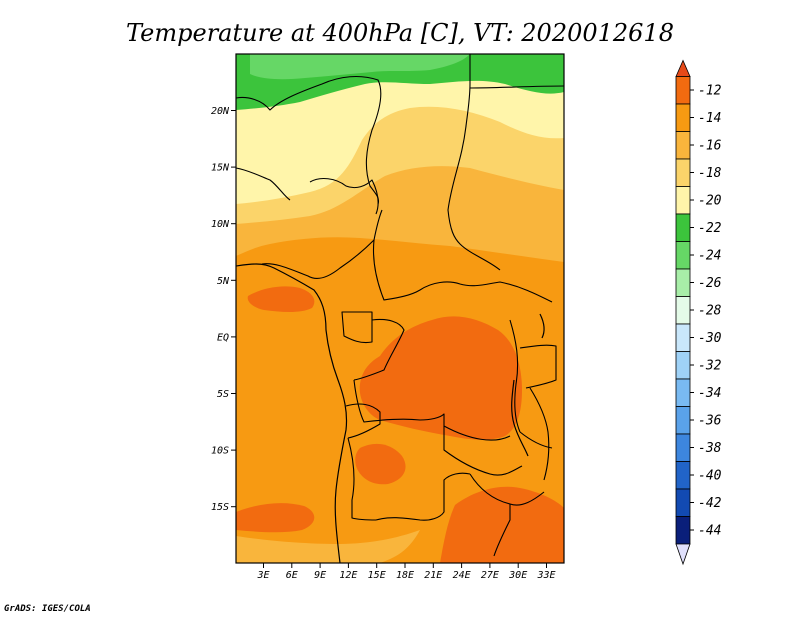 Image resolution: width=800 pixels, height=618 pixels. Describe the element at coordinates (710, 448) in the screenshot. I see `colorbar-label: -38` at that location.